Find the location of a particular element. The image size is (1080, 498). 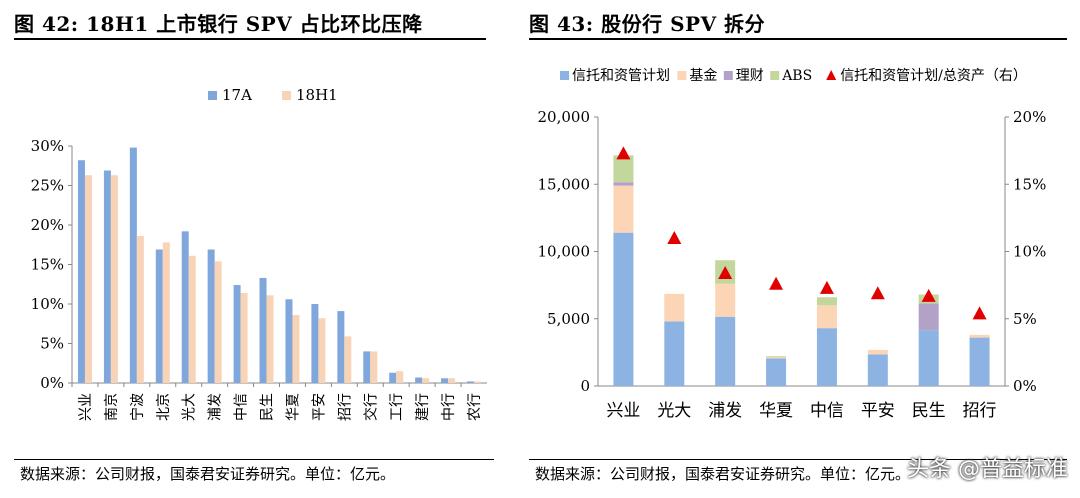

legend-swatch-17A is located at coordinates (212, 95).